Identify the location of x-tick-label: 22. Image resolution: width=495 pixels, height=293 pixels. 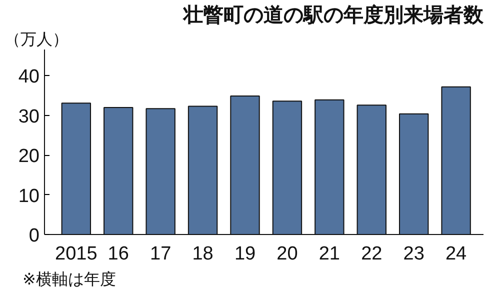
(371, 254).